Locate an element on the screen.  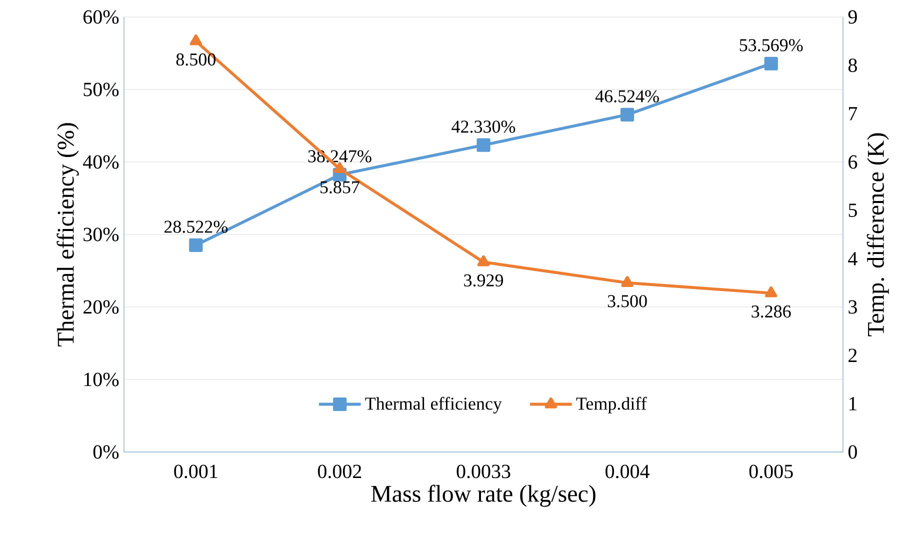
y2-tick-label: 0 is located at coordinates (852, 452).